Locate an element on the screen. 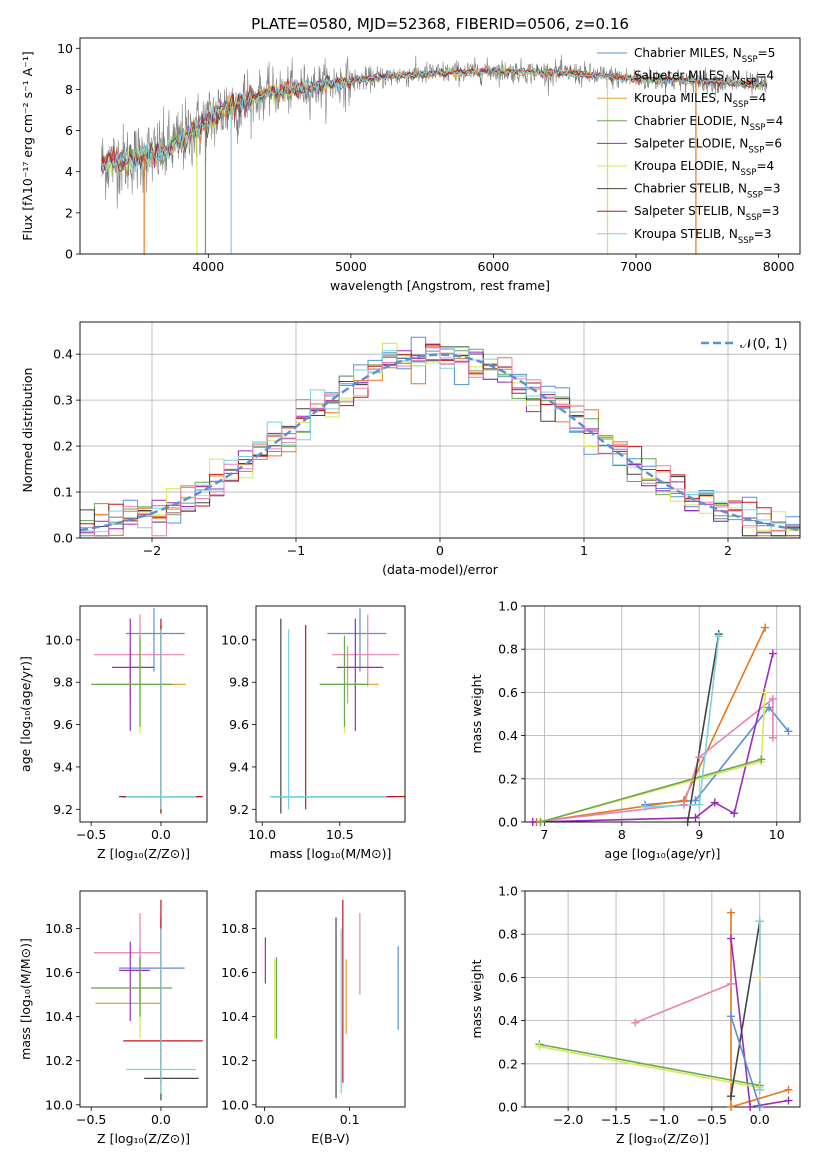 Image resolution: width=819 pixels, height=1170 pixels. x-tick-label: 10.5 is located at coordinates (340, 834).